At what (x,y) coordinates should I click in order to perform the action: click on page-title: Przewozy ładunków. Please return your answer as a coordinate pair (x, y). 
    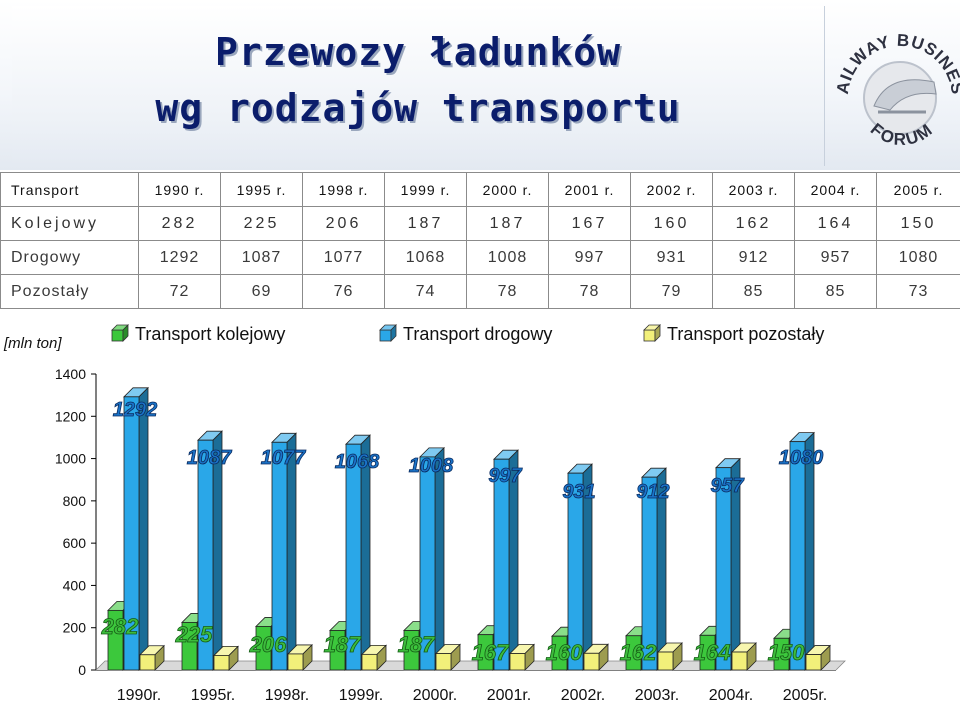
    Looking at the image, I should click on (418, 52).